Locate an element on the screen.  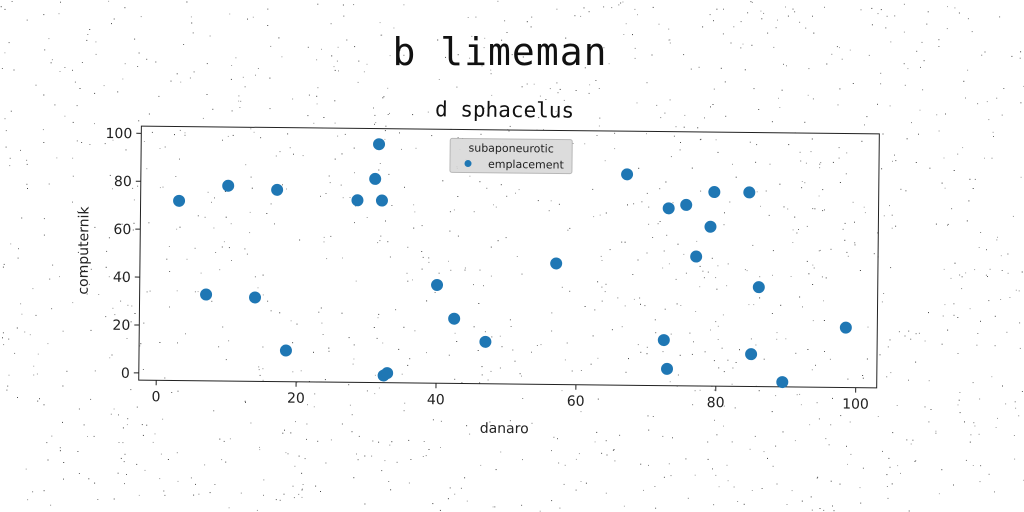
data-point is located at coordinates (375, 178).